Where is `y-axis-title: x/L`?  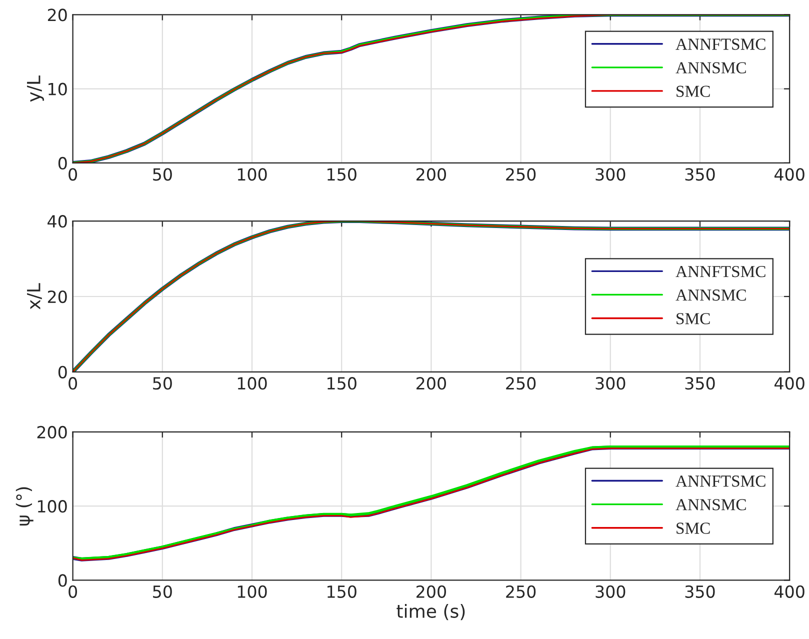 y-axis-title: x/L is located at coordinates (34, 296).